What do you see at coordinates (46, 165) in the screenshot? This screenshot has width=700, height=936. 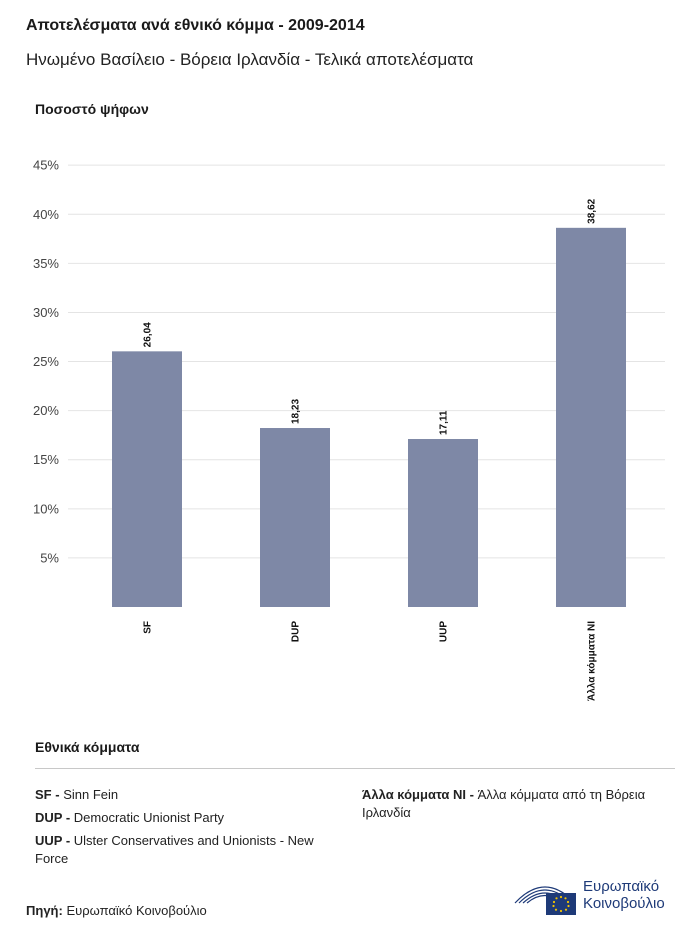 I see `y-tick-label: 45%` at bounding box center [46, 165].